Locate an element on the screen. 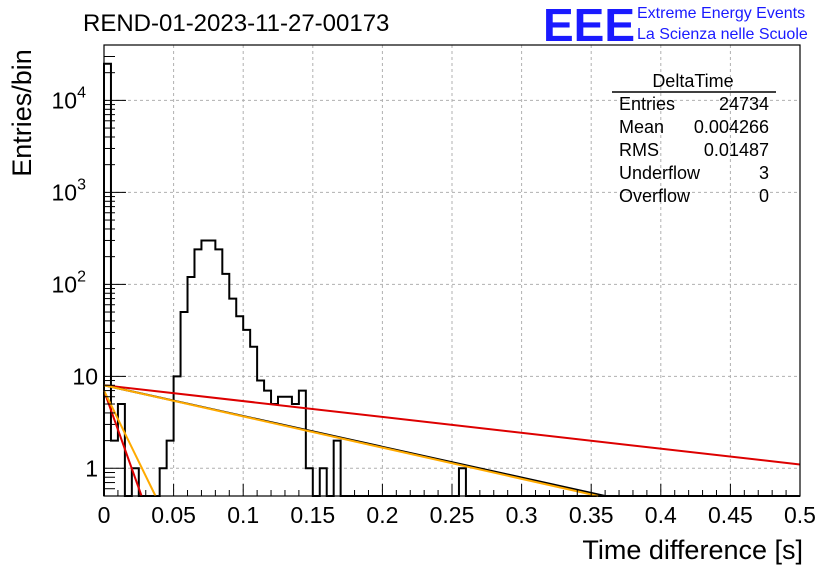 The height and width of the screenshot is (572, 836). stats-label: RMS is located at coordinates (639, 150).